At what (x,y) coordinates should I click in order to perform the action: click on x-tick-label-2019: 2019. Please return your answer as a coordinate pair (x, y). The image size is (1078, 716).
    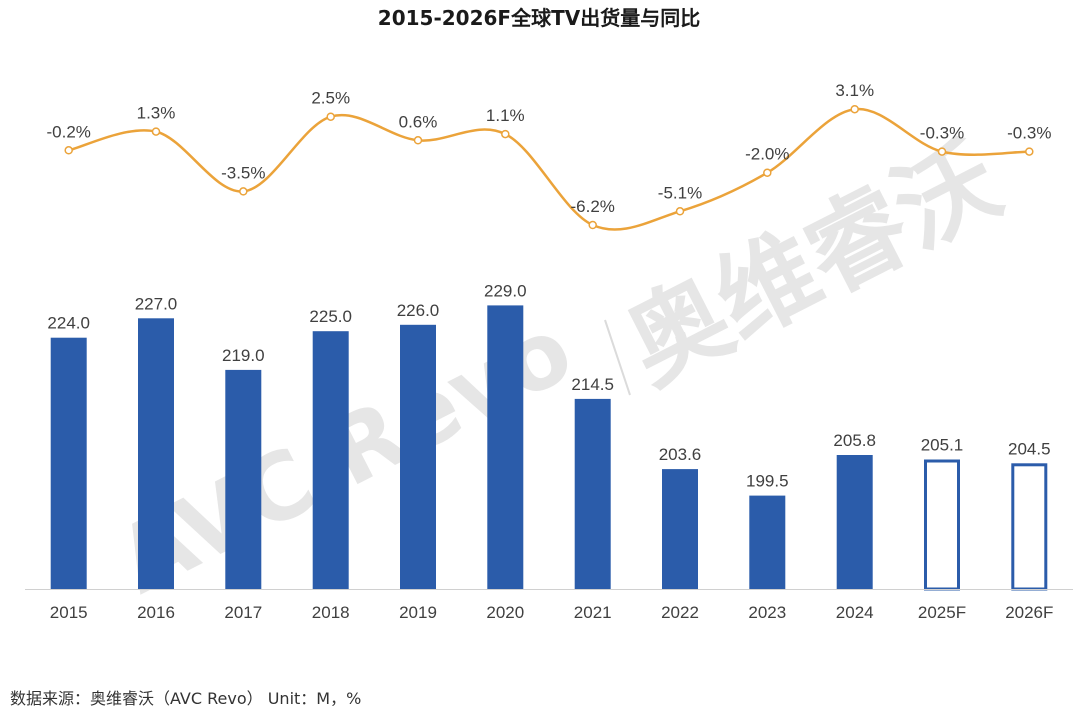
    Looking at the image, I should click on (418, 612).